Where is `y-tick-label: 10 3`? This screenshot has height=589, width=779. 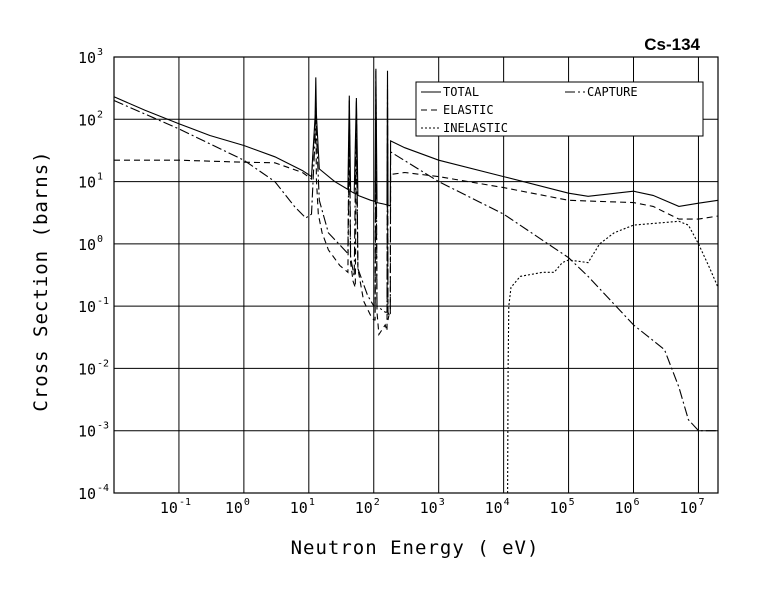 y-tick-label: 10 3 is located at coordinates (90, 57).